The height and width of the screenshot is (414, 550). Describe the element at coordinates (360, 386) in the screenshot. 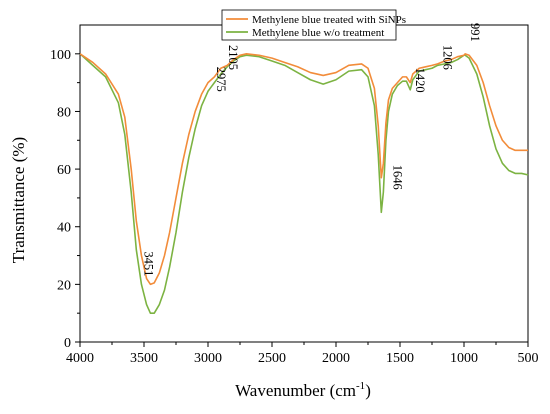

I see `x-axis-title-superscript: -1` at that location.